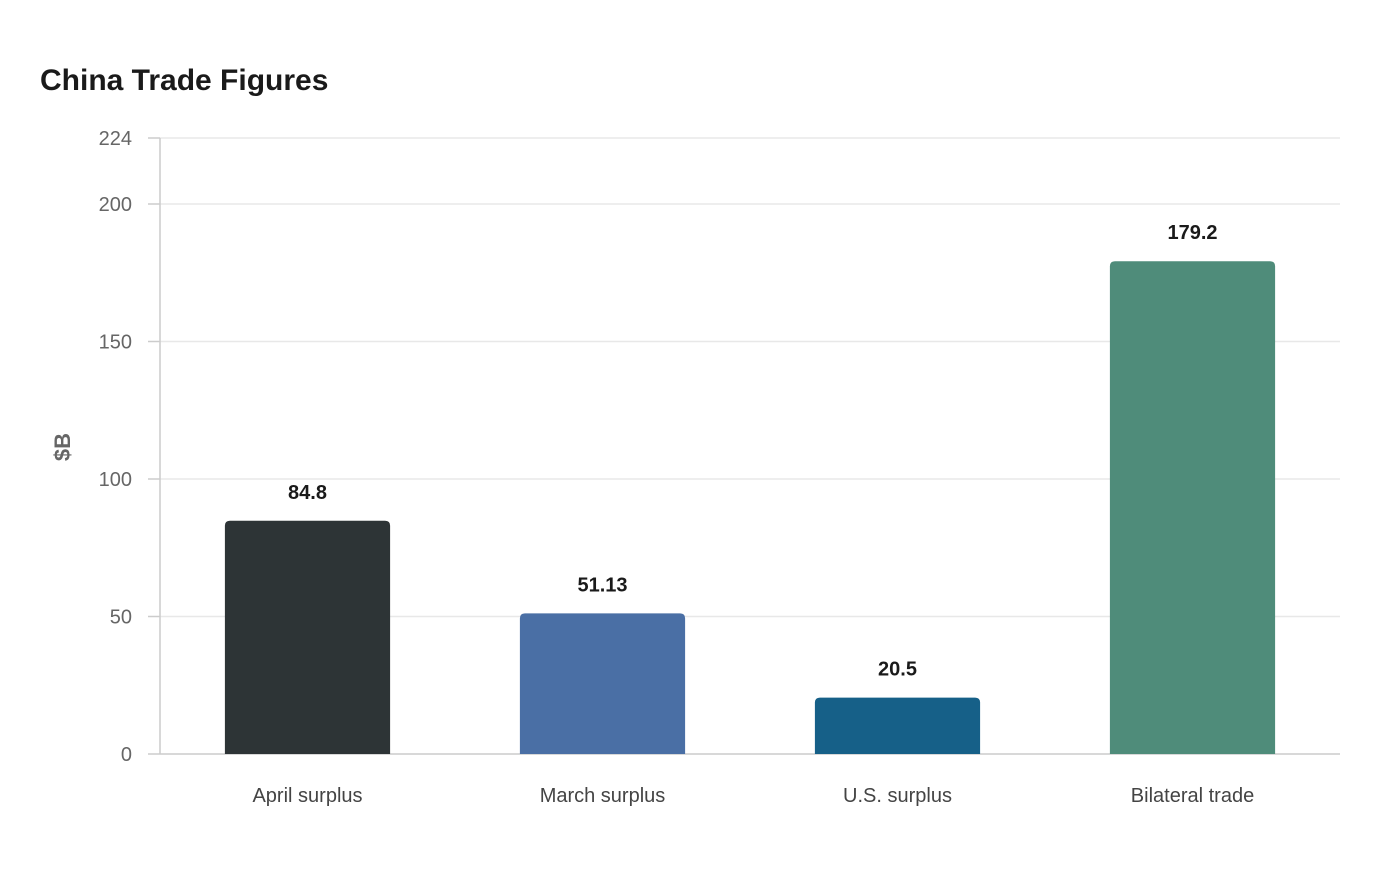 This screenshot has width=1400, height=880. I want to click on x-tick-label: U.S. surplus, so click(897, 796).